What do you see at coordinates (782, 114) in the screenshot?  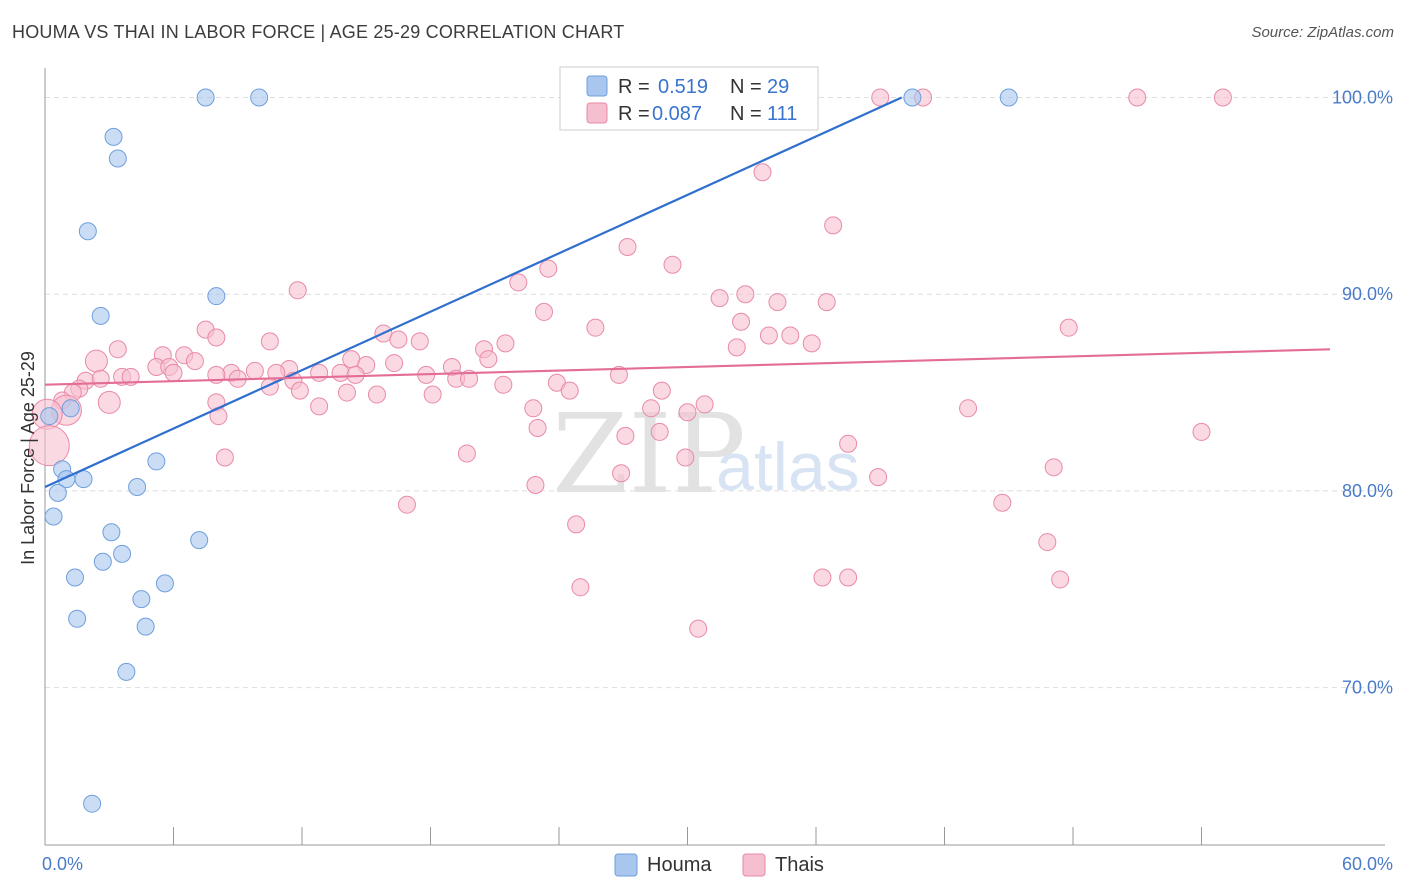 I see `legend-thai-n-value: 111` at bounding box center [782, 114].